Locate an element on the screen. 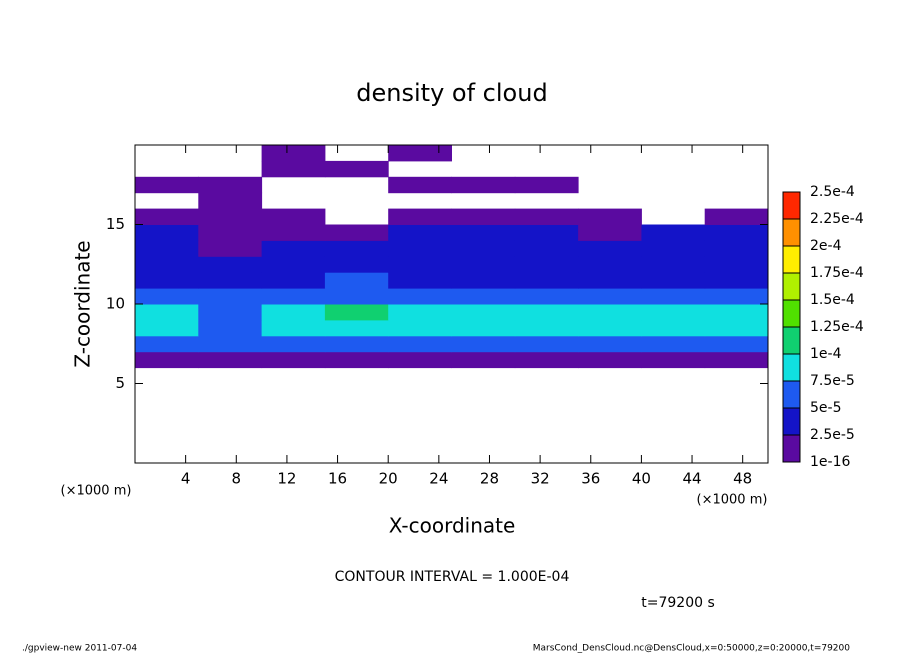 The height and width of the screenshot is (654, 904). y-tick-label: 15 is located at coordinates (115, 224).